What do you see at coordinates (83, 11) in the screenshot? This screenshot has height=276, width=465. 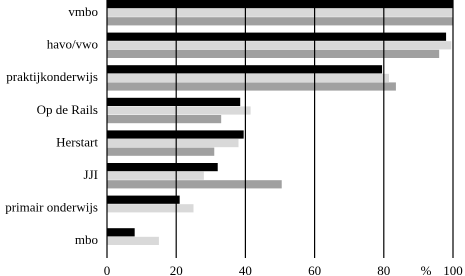 I see `y-tick-label: vmbo` at bounding box center [83, 11].